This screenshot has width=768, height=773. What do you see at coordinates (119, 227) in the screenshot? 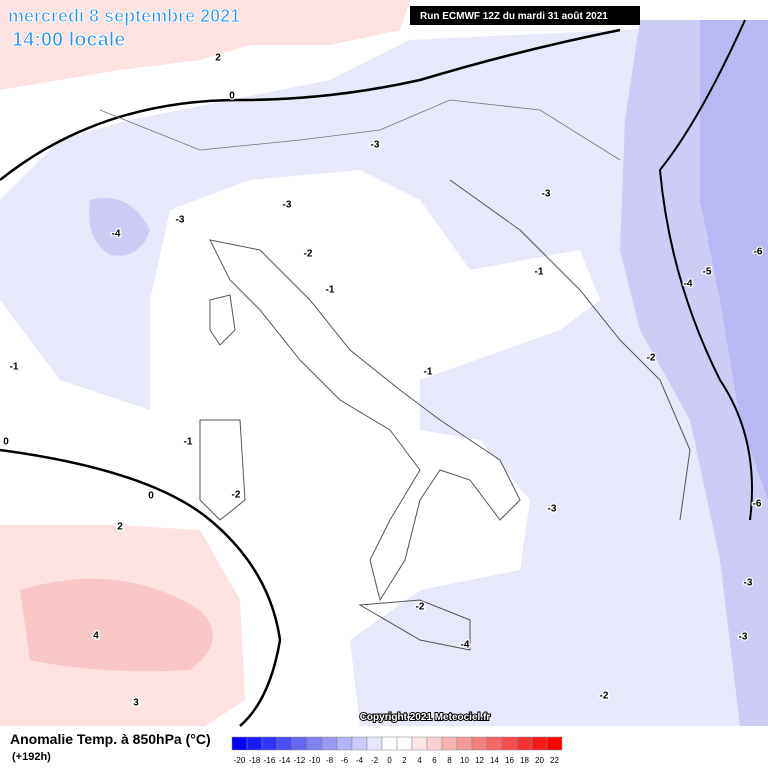
I see `cold-anomaly-local` at bounding box center [119, 227].